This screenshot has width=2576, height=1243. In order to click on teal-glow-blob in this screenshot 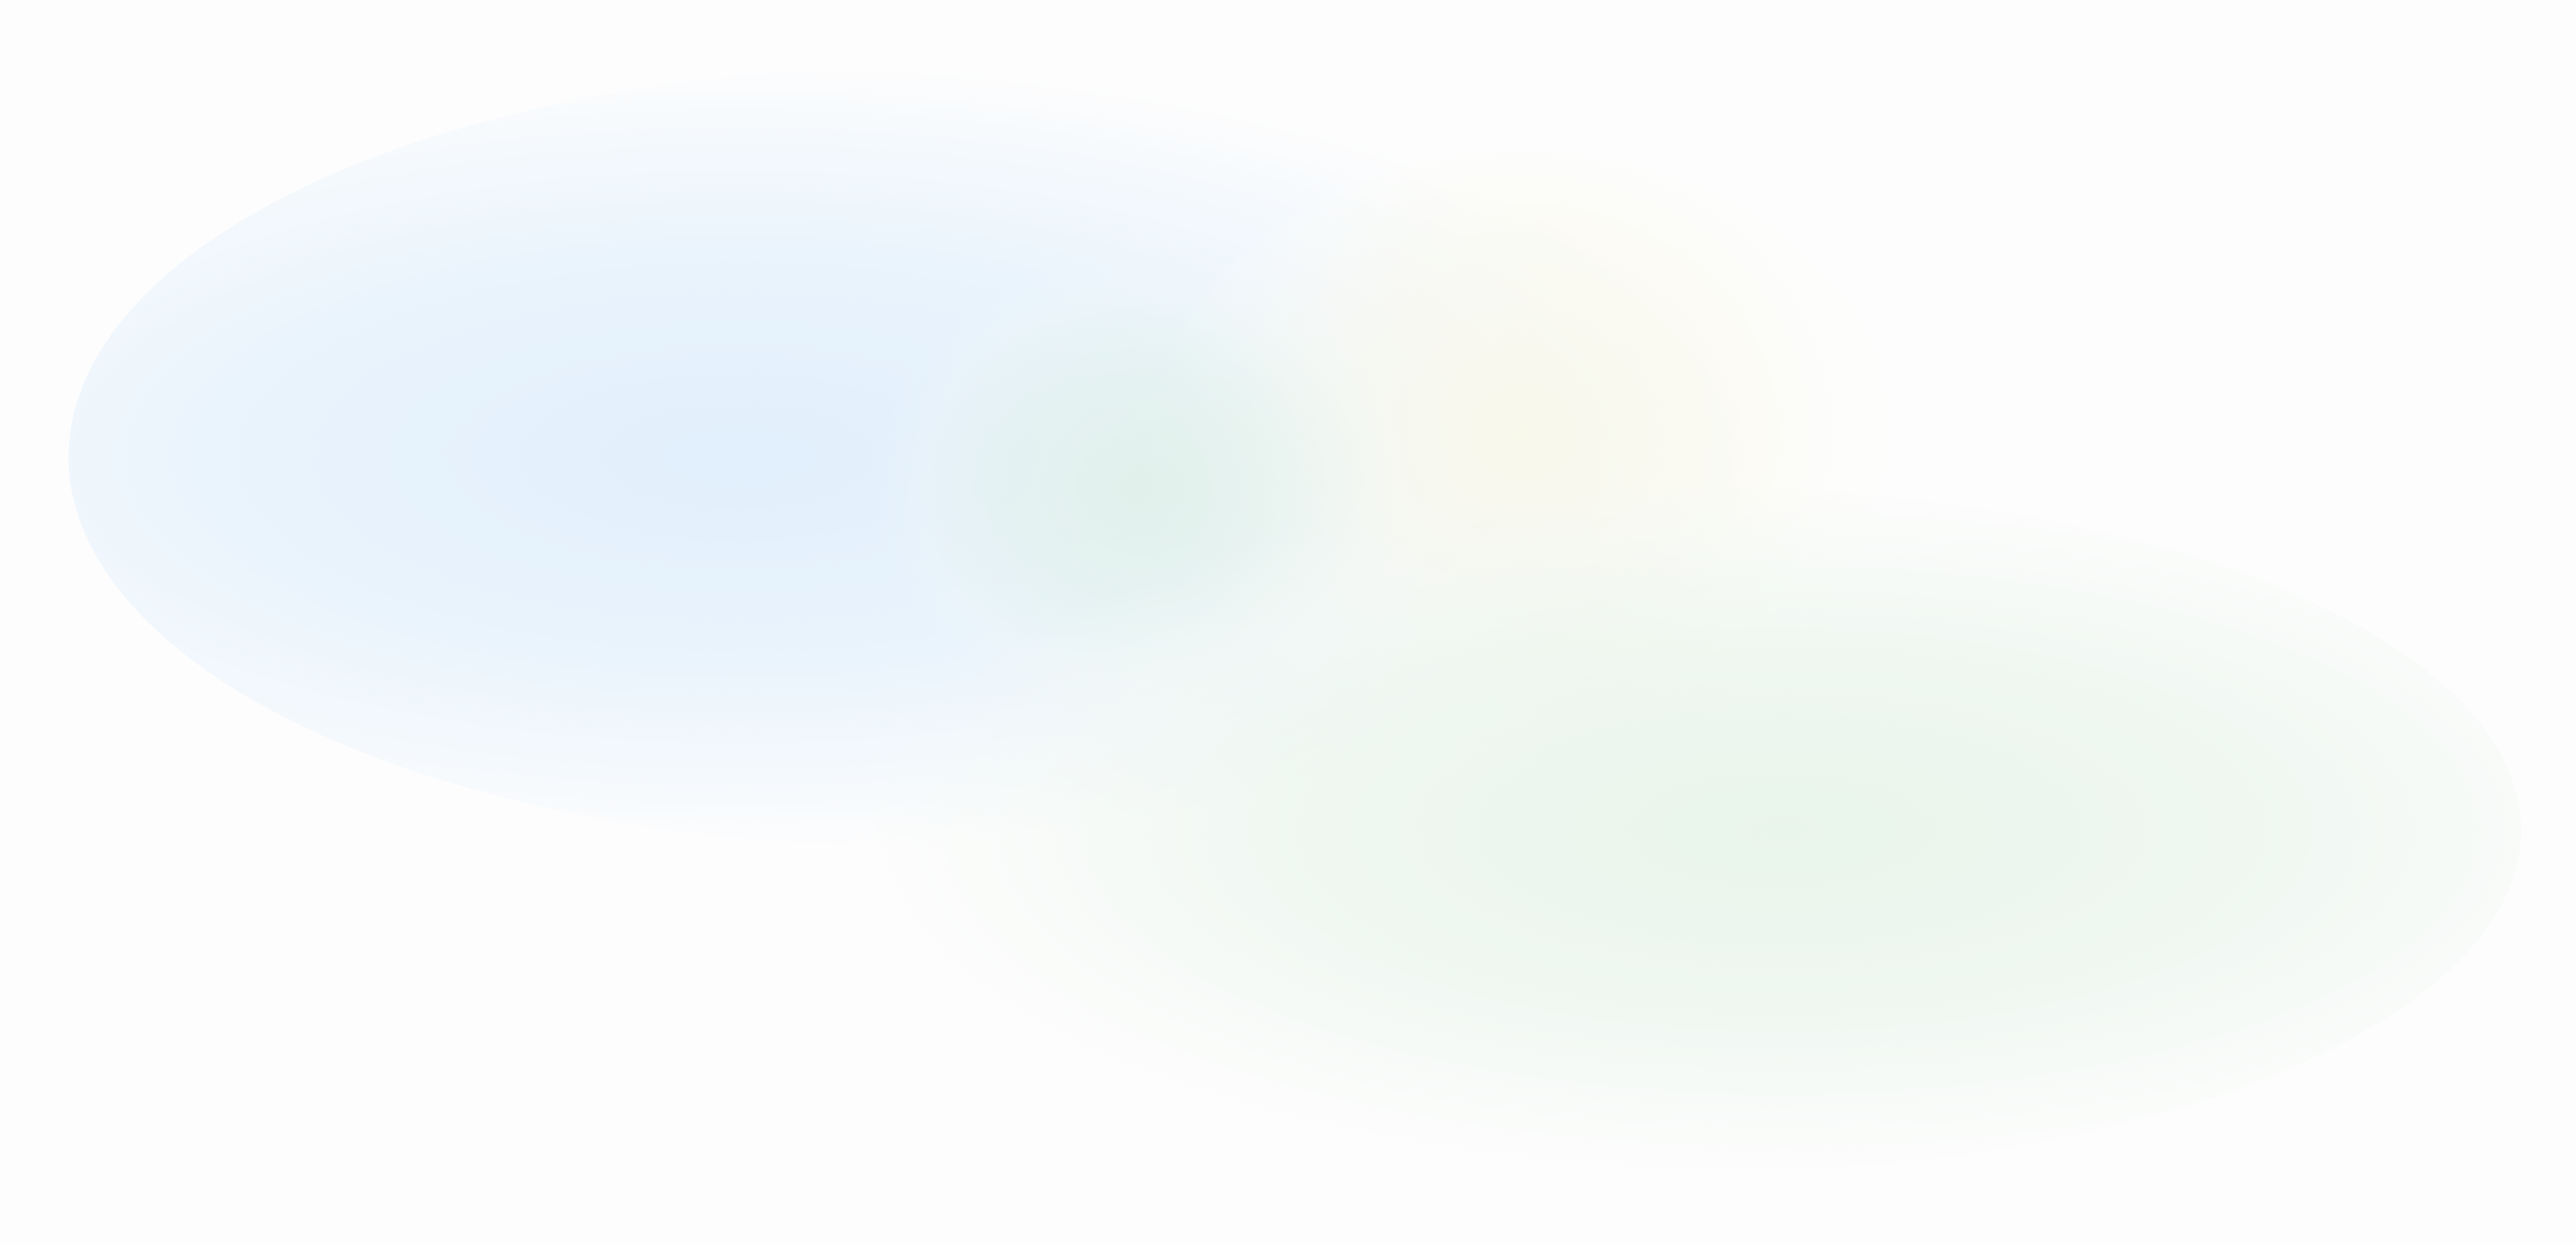, I will do `click(1143, 487)`.